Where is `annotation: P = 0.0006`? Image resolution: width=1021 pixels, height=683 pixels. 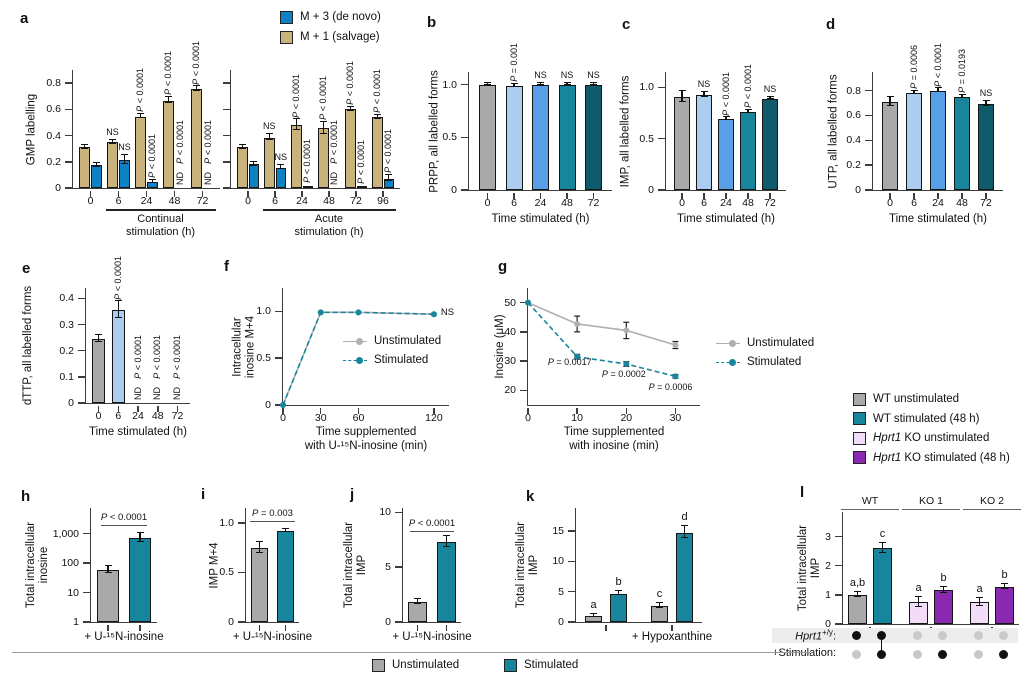 annotation: P = 0.0006 is located at coordinates (670, 386).